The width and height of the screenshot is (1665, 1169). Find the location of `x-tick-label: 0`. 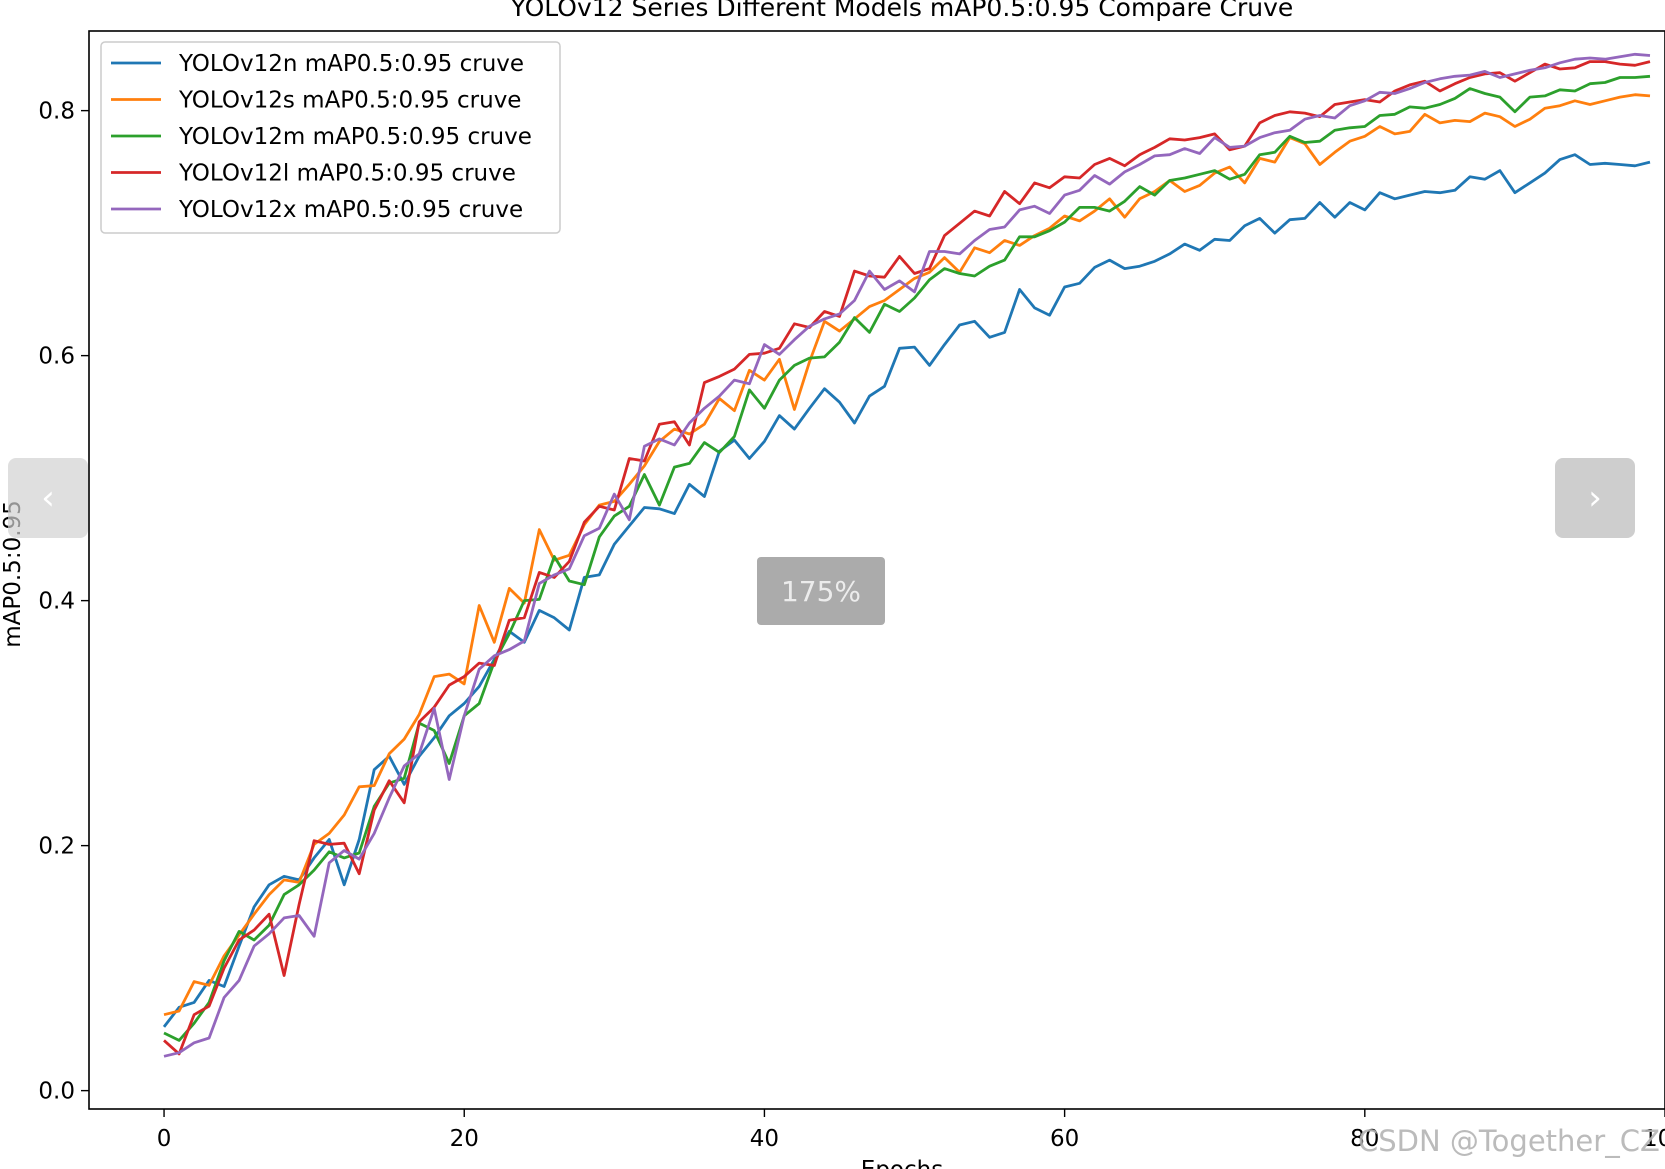

x-tick-label: 0 is located at coordinates (164, 1139).